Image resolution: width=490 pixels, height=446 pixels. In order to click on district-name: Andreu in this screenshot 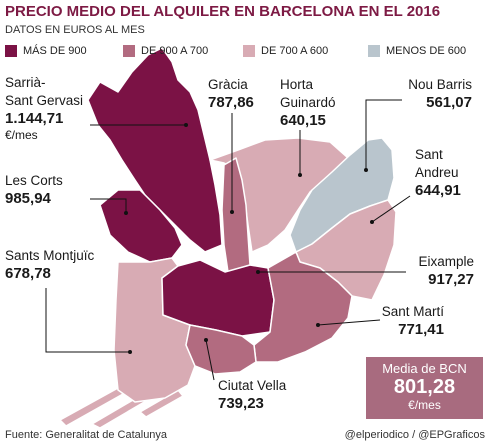, I will do `click(437, 172)`.